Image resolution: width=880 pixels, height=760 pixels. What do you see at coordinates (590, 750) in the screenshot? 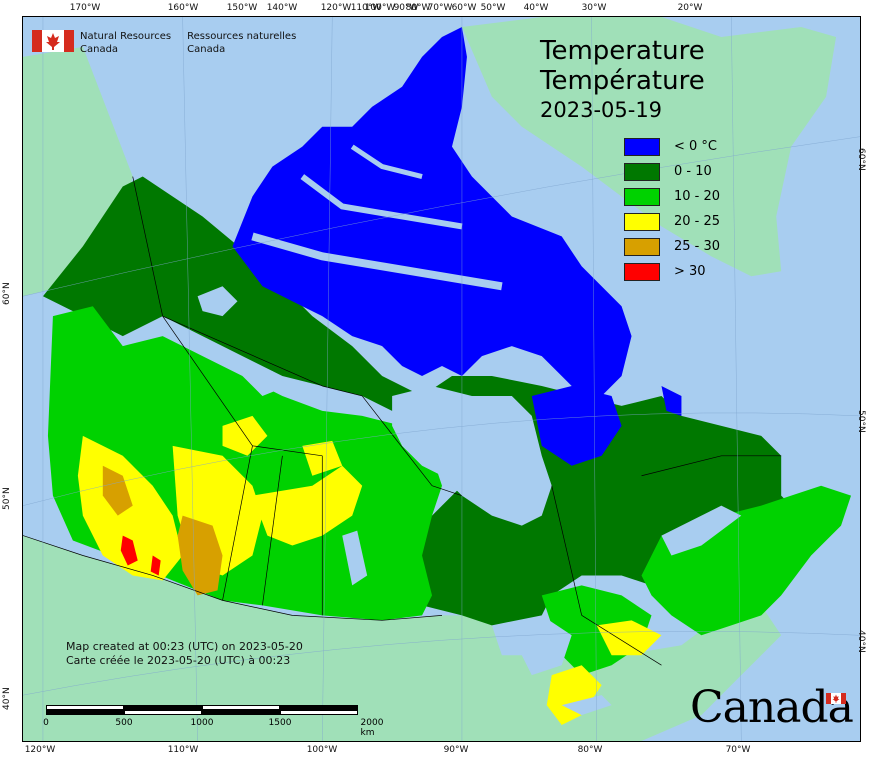
I see `graticule-bottom-label: 80°W` at bounding box center [590, 750].